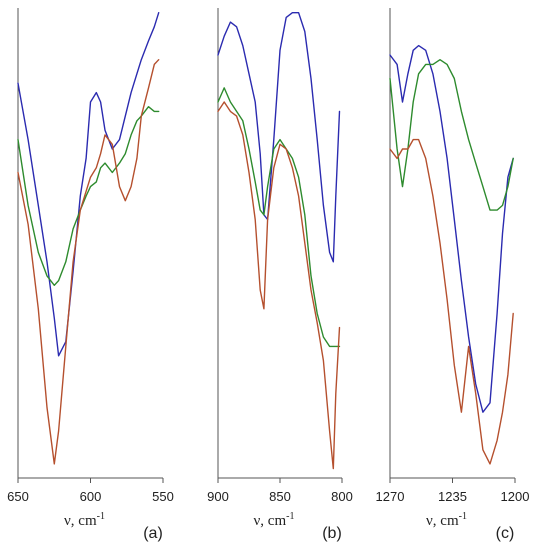 The image size is (545, 550). What do you see at coordinates (442, 521) in the screenshot?
I see `panel-c-x-axis-title-text: ν, cm` at bounding box center [442, 521].